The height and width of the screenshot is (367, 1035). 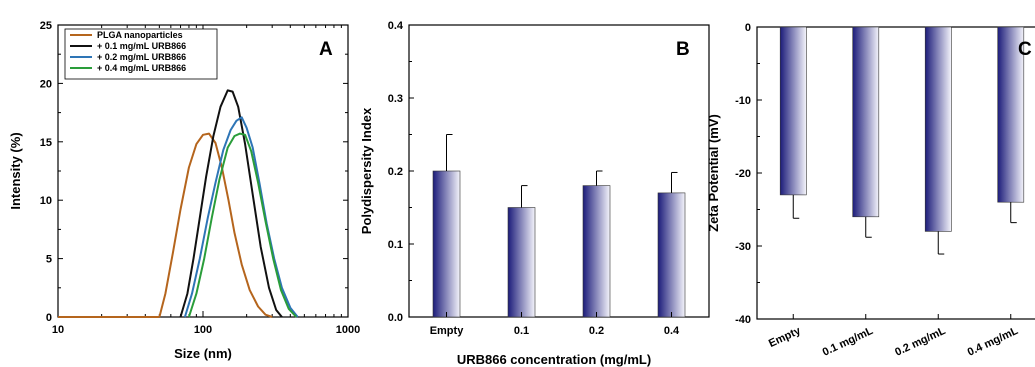 I want to click on legend-label: + 0.1 mg/mL URB866, so click(x=141, y=46).